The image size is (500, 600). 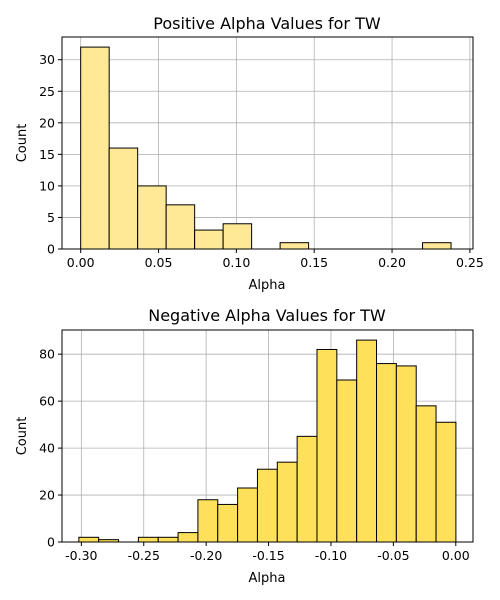 I want to click on x-axis-ticks: 0.00 0.05 0.10 0.15 0.20 0.25, so click(x=275, y=259).